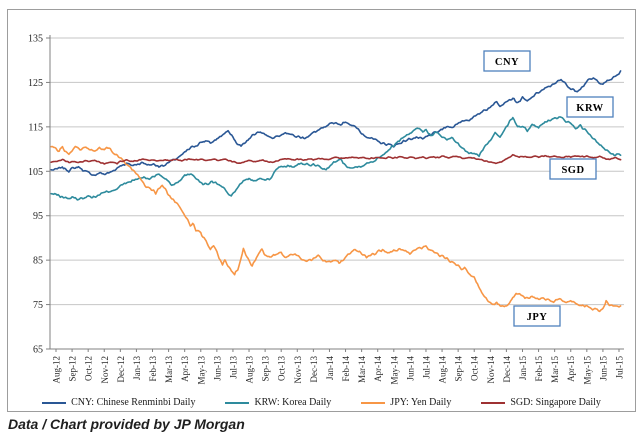 The width and height of the screenshot is (643, 439). Describe the element at coordinates (571, 369) in the screenshot. I see `x-tick-label: Apr-15` at that location.